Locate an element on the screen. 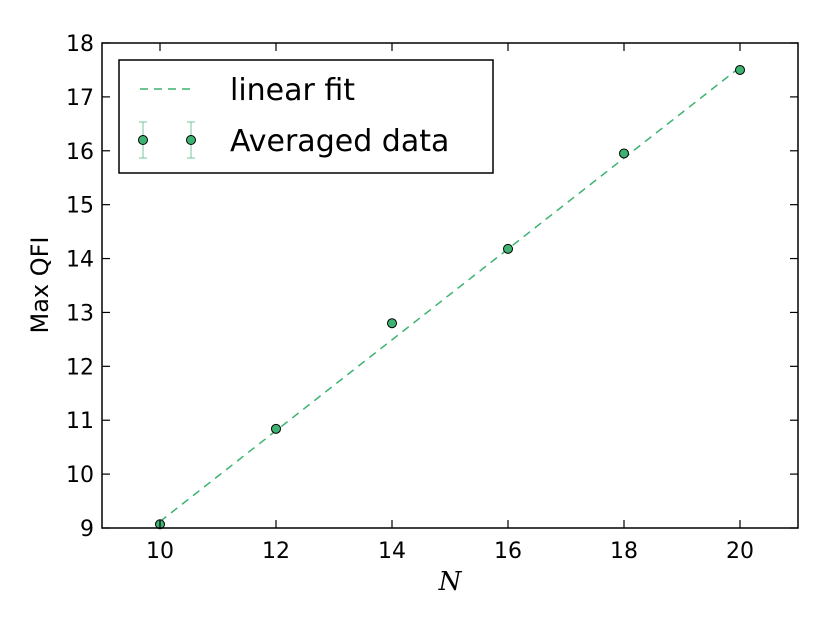 The height and width of the screenshot is (623, 830). y-tick-label: 14 is located at coordinates (80, 260).